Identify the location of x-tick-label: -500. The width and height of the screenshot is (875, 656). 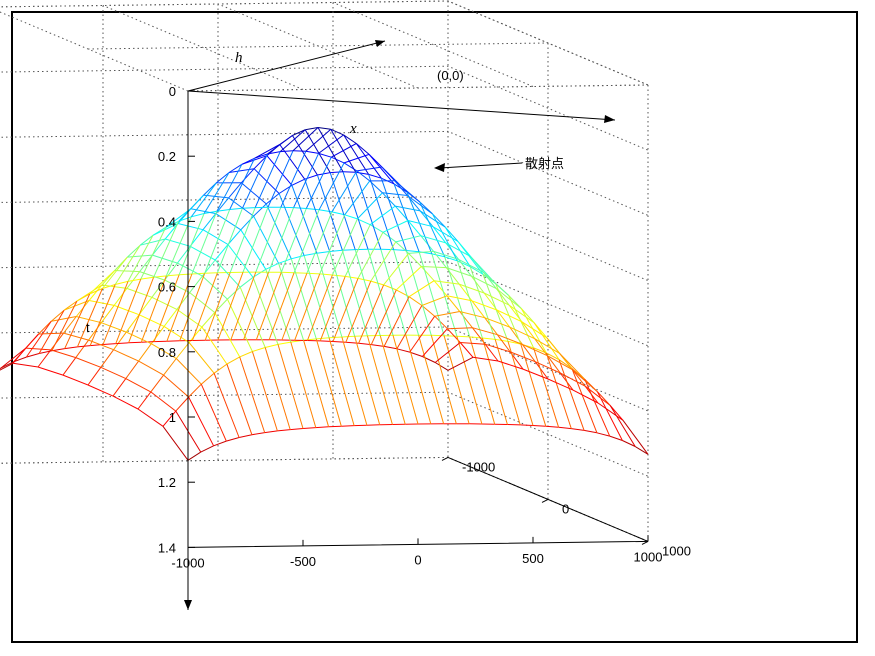
(303, 561).